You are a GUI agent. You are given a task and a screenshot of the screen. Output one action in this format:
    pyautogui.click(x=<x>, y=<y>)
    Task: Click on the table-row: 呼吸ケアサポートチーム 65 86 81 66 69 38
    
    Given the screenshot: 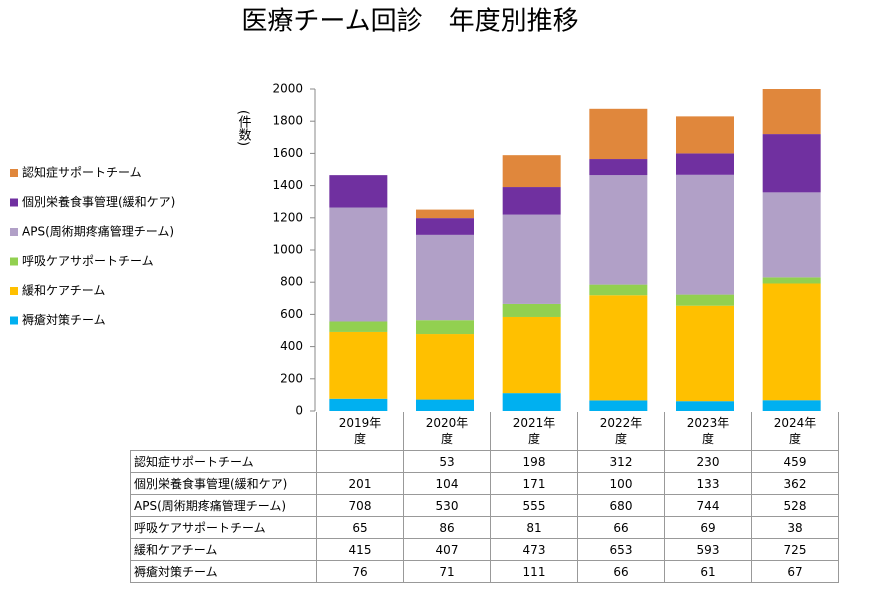 What is the action you would take?
    pyautogui.click(x=484, y=527)
    